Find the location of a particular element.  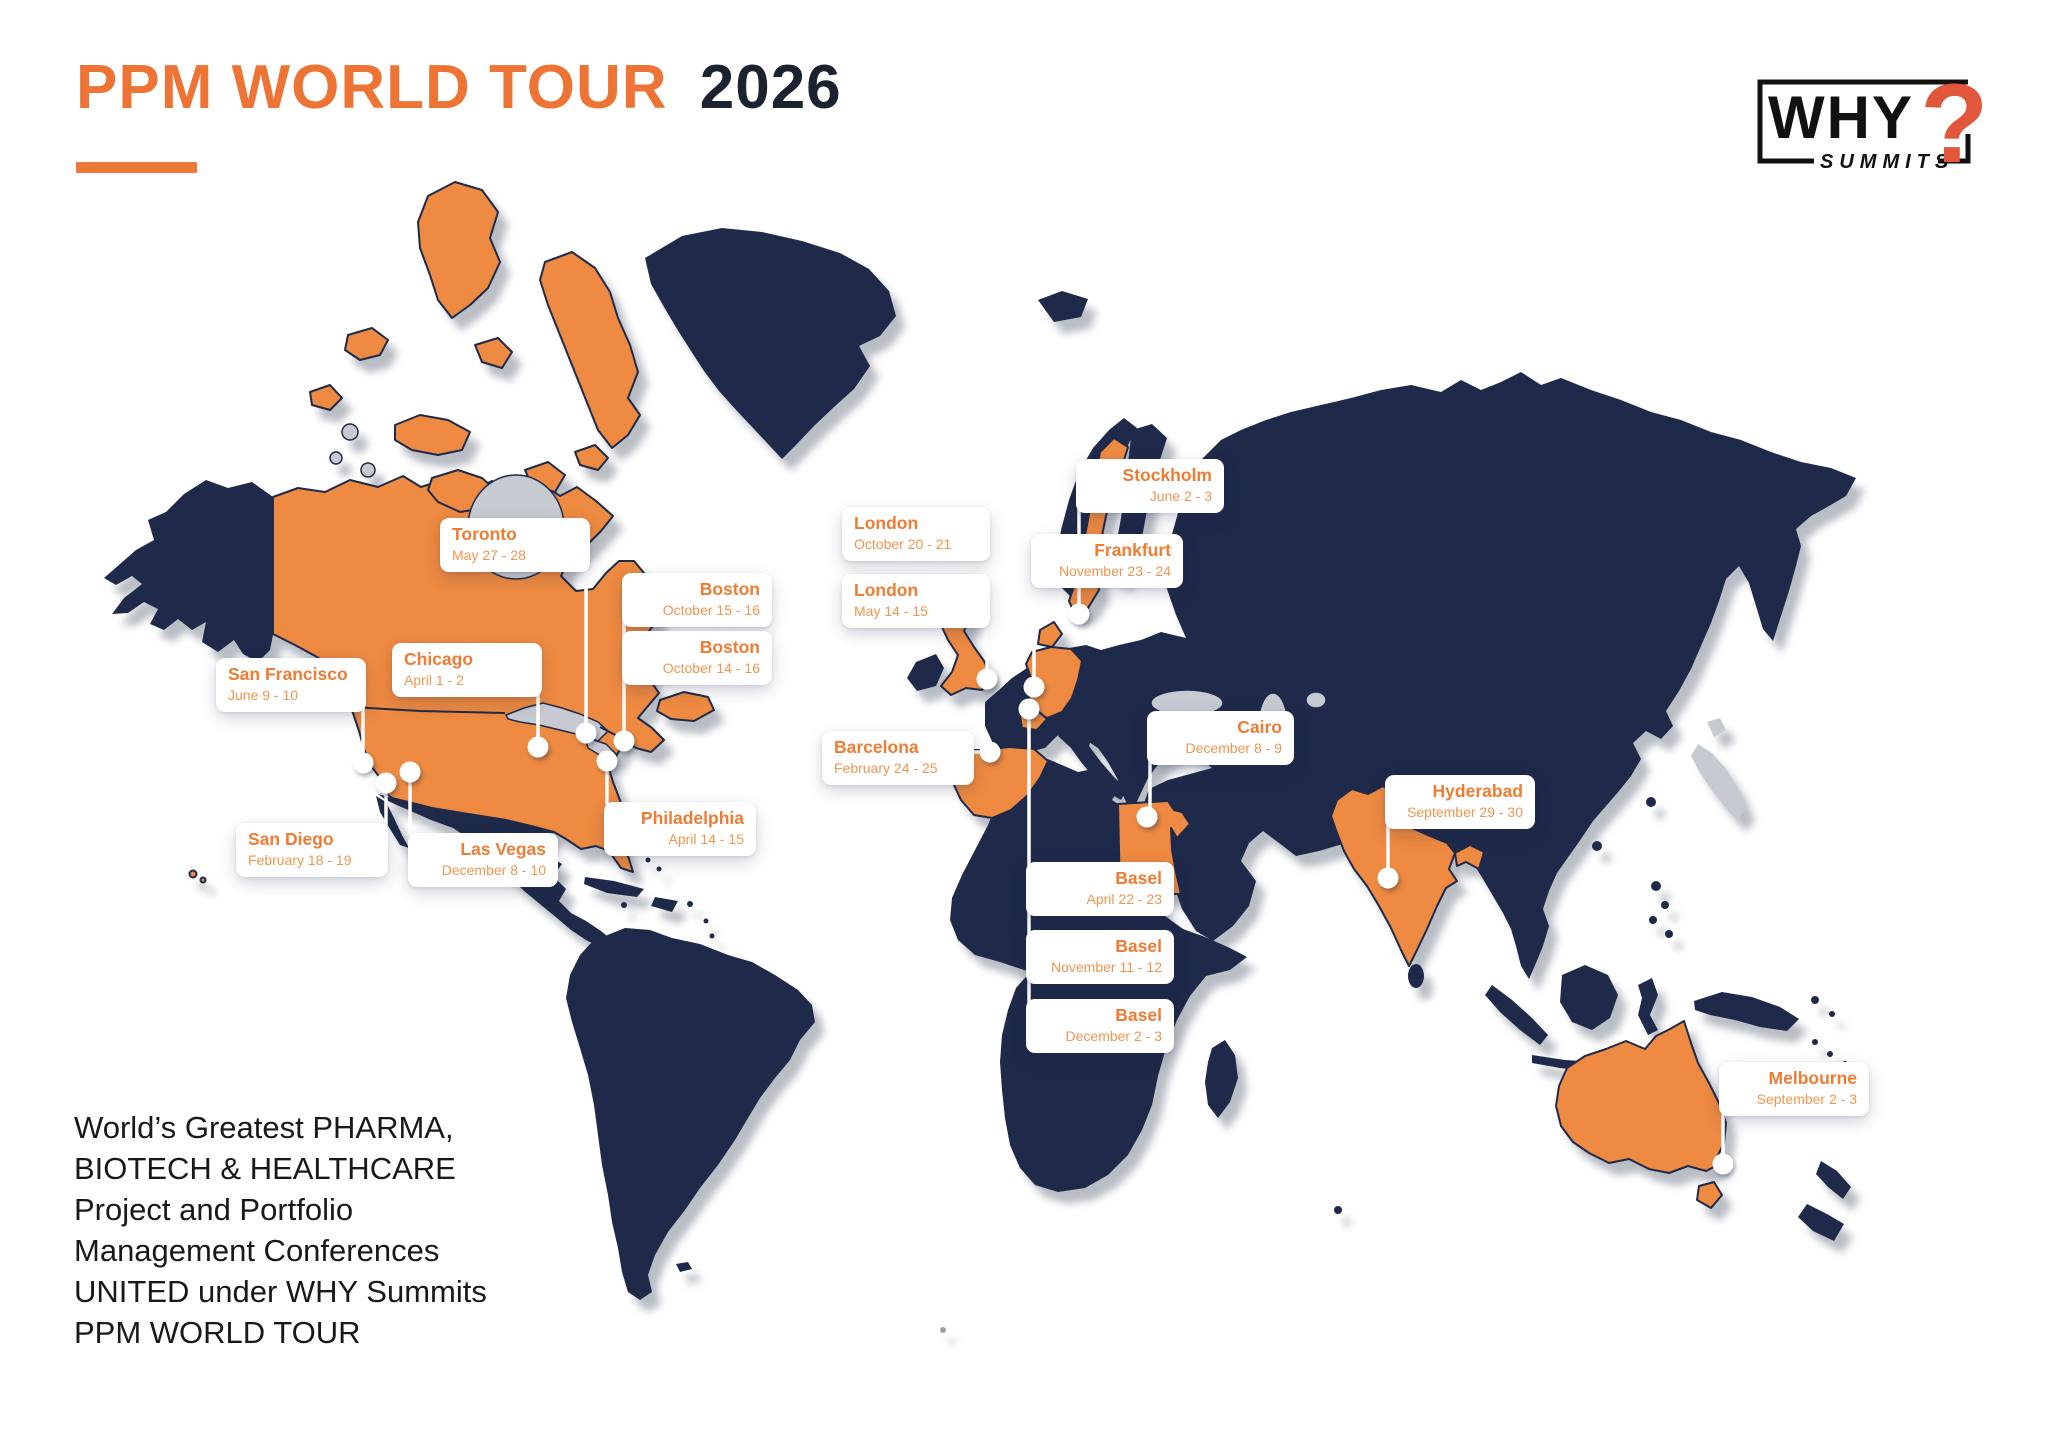

title-main: PPM WORLD TOUR is located at coordinates (372, 87).